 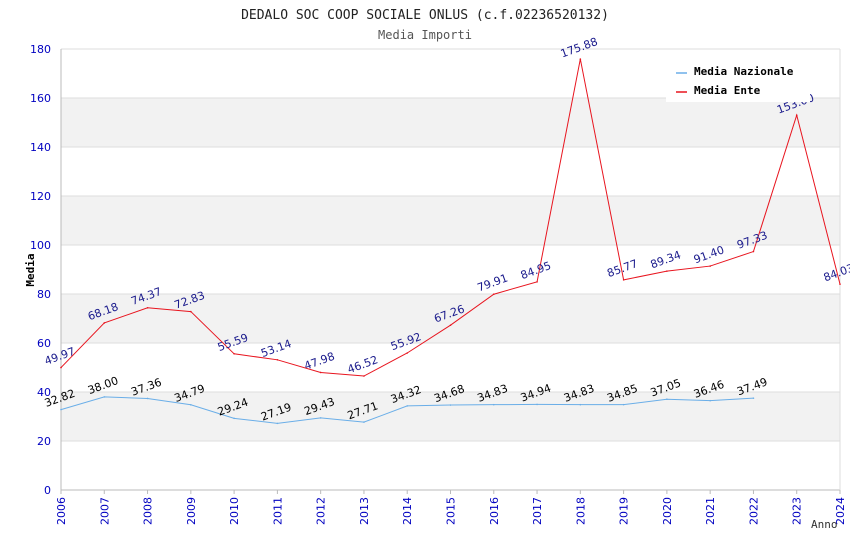 What do you see at coordinates (40, 196) in the screenshot?
I see `y-tick-label: 120` at bounding box center [40, 196].